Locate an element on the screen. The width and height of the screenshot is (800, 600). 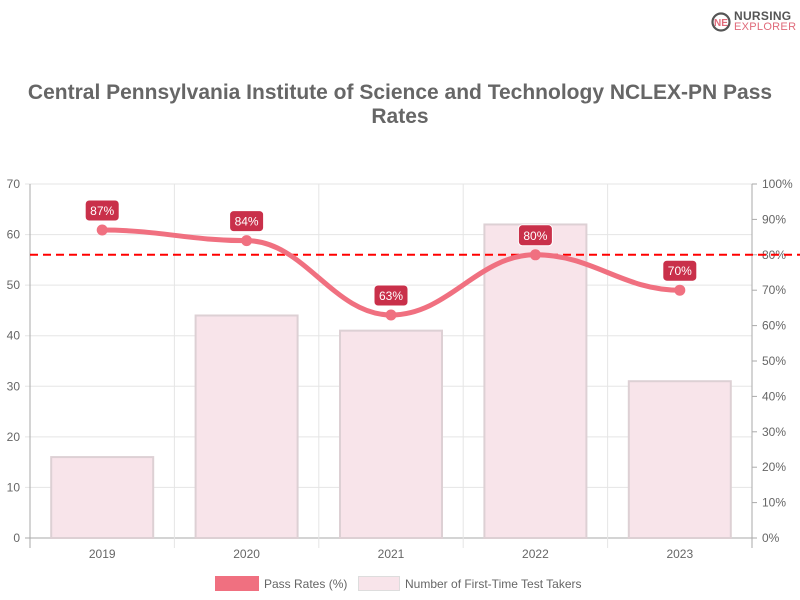
legend-label: Number of First-Time Test Takers is located at coordinates (493, 583).